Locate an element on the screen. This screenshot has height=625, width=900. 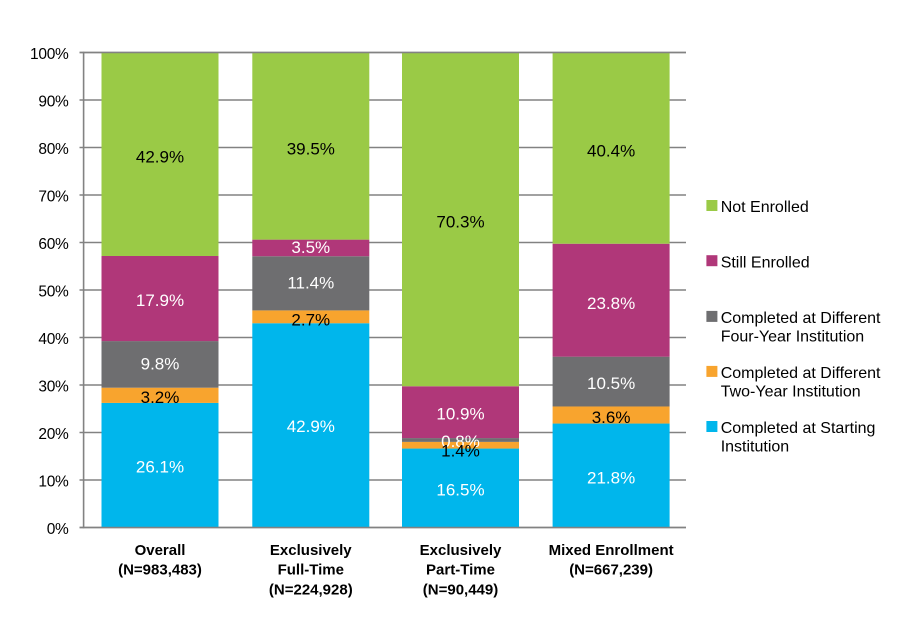
svg-text: 9.8% is located at coordinates (160, 364).